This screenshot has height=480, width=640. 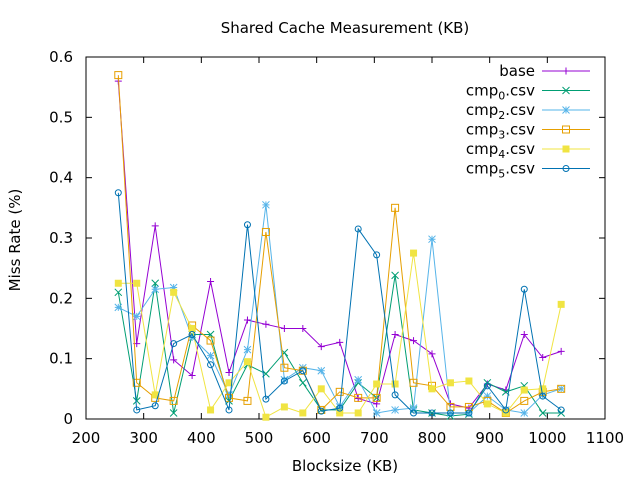 I want to click on y-tick-label: 0.2, so click(x=61, y=298).